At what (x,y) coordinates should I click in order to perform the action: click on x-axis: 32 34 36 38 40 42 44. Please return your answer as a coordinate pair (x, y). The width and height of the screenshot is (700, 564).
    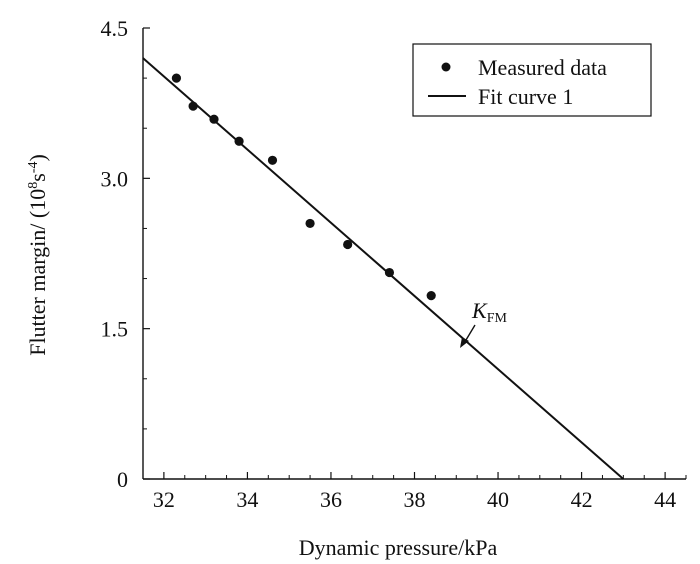
    Looking at the image, I should click on (414, 492).